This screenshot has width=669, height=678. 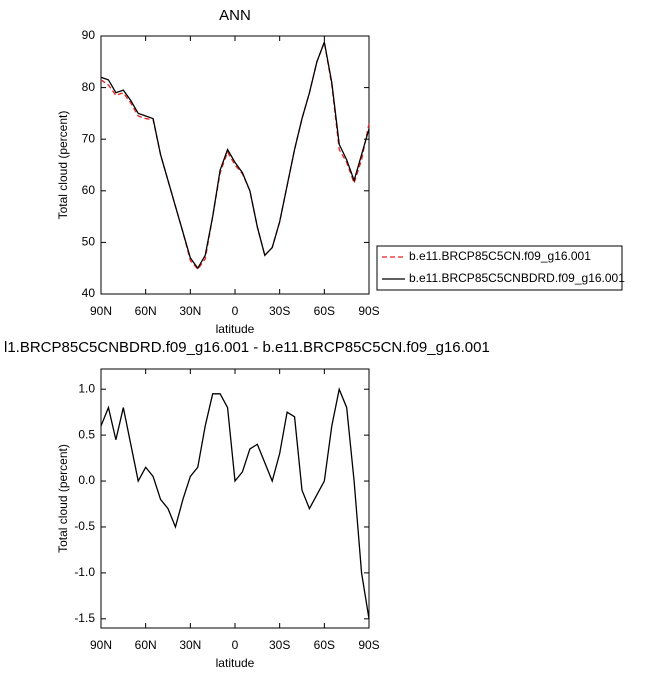 I want to click on y-tick-label: 0.0, so click(x=86, y=480).